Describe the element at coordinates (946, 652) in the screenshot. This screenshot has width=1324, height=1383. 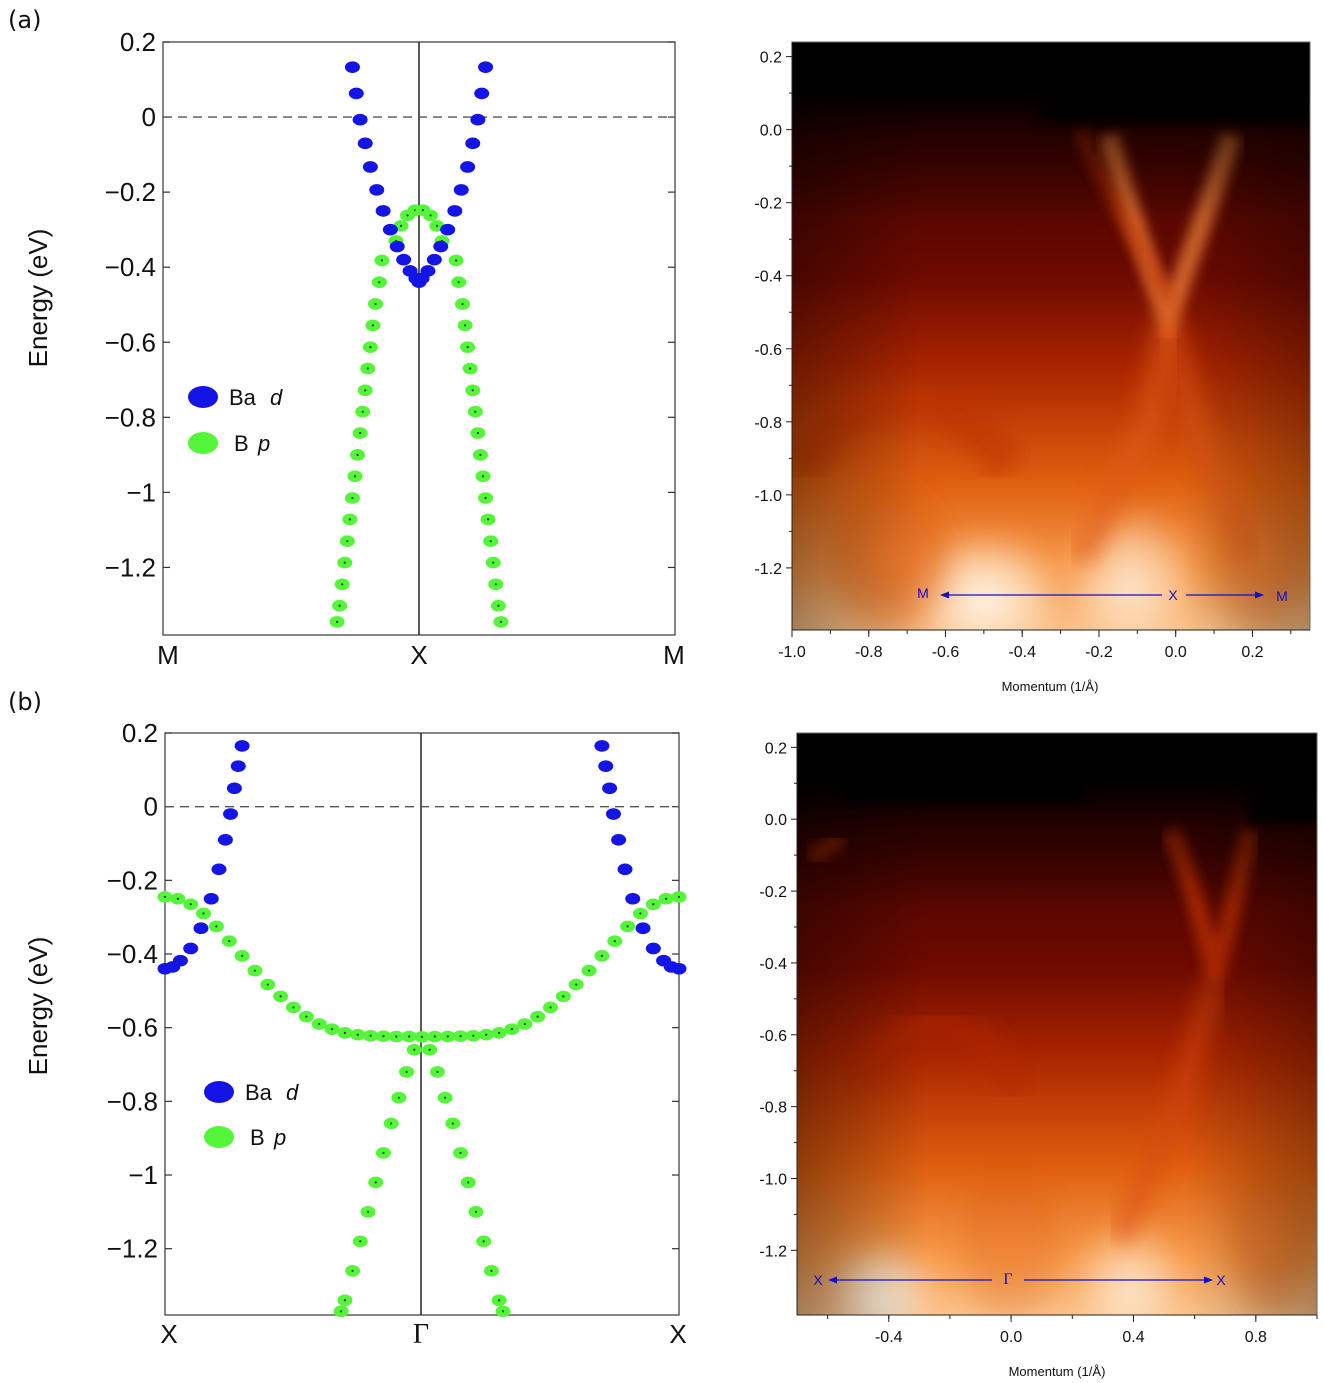
I see `x-tick-label: -0.6` at that location.